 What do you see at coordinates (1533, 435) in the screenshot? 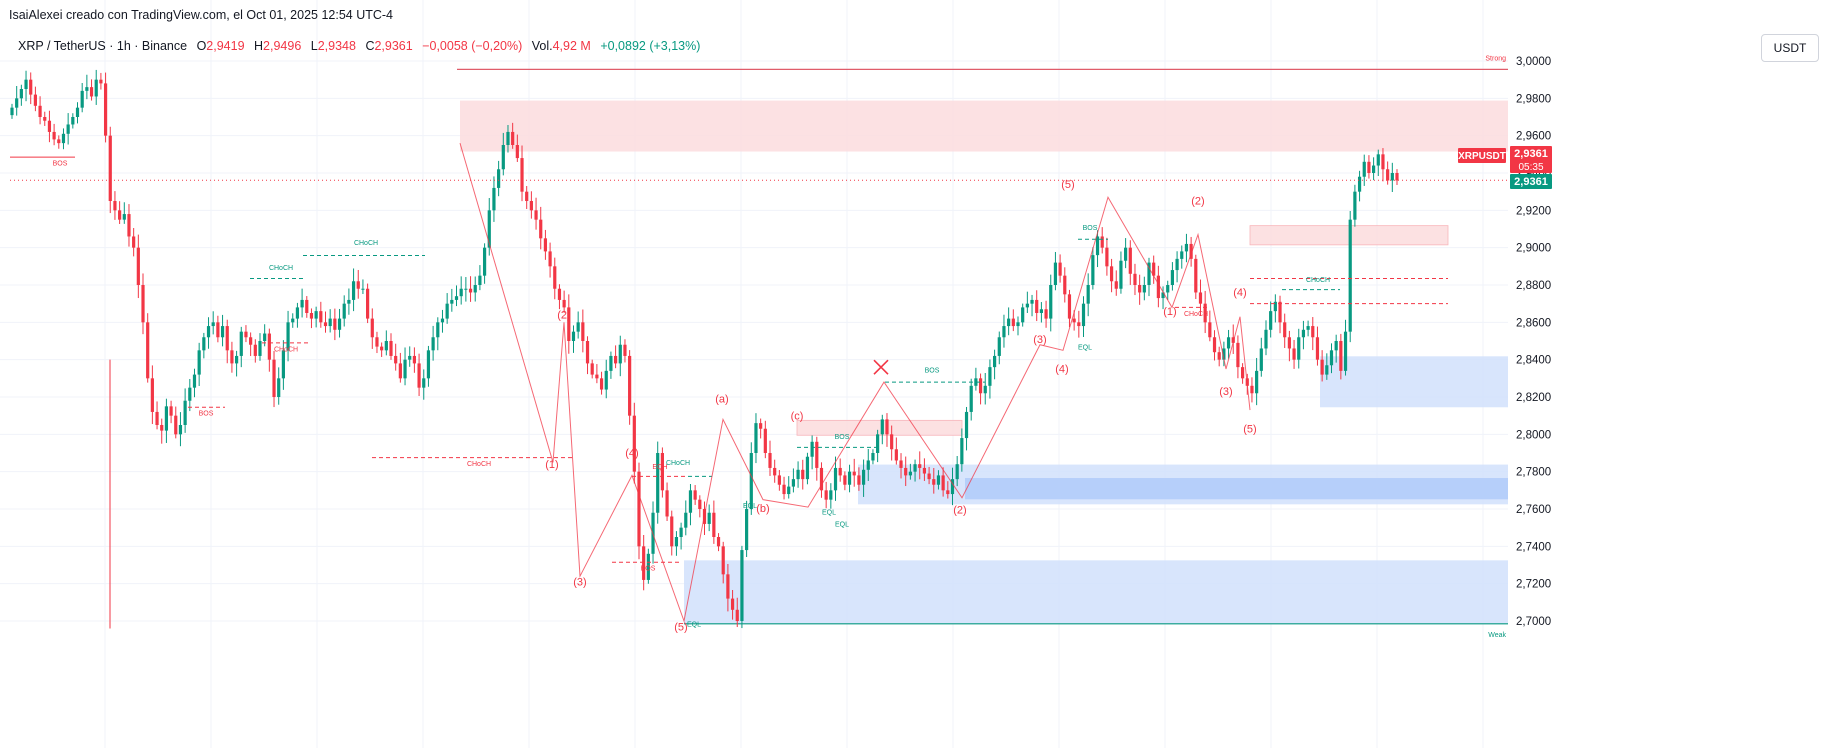
I see `price-axis-tick: 2,8000` at bounding box center [1533, 435].